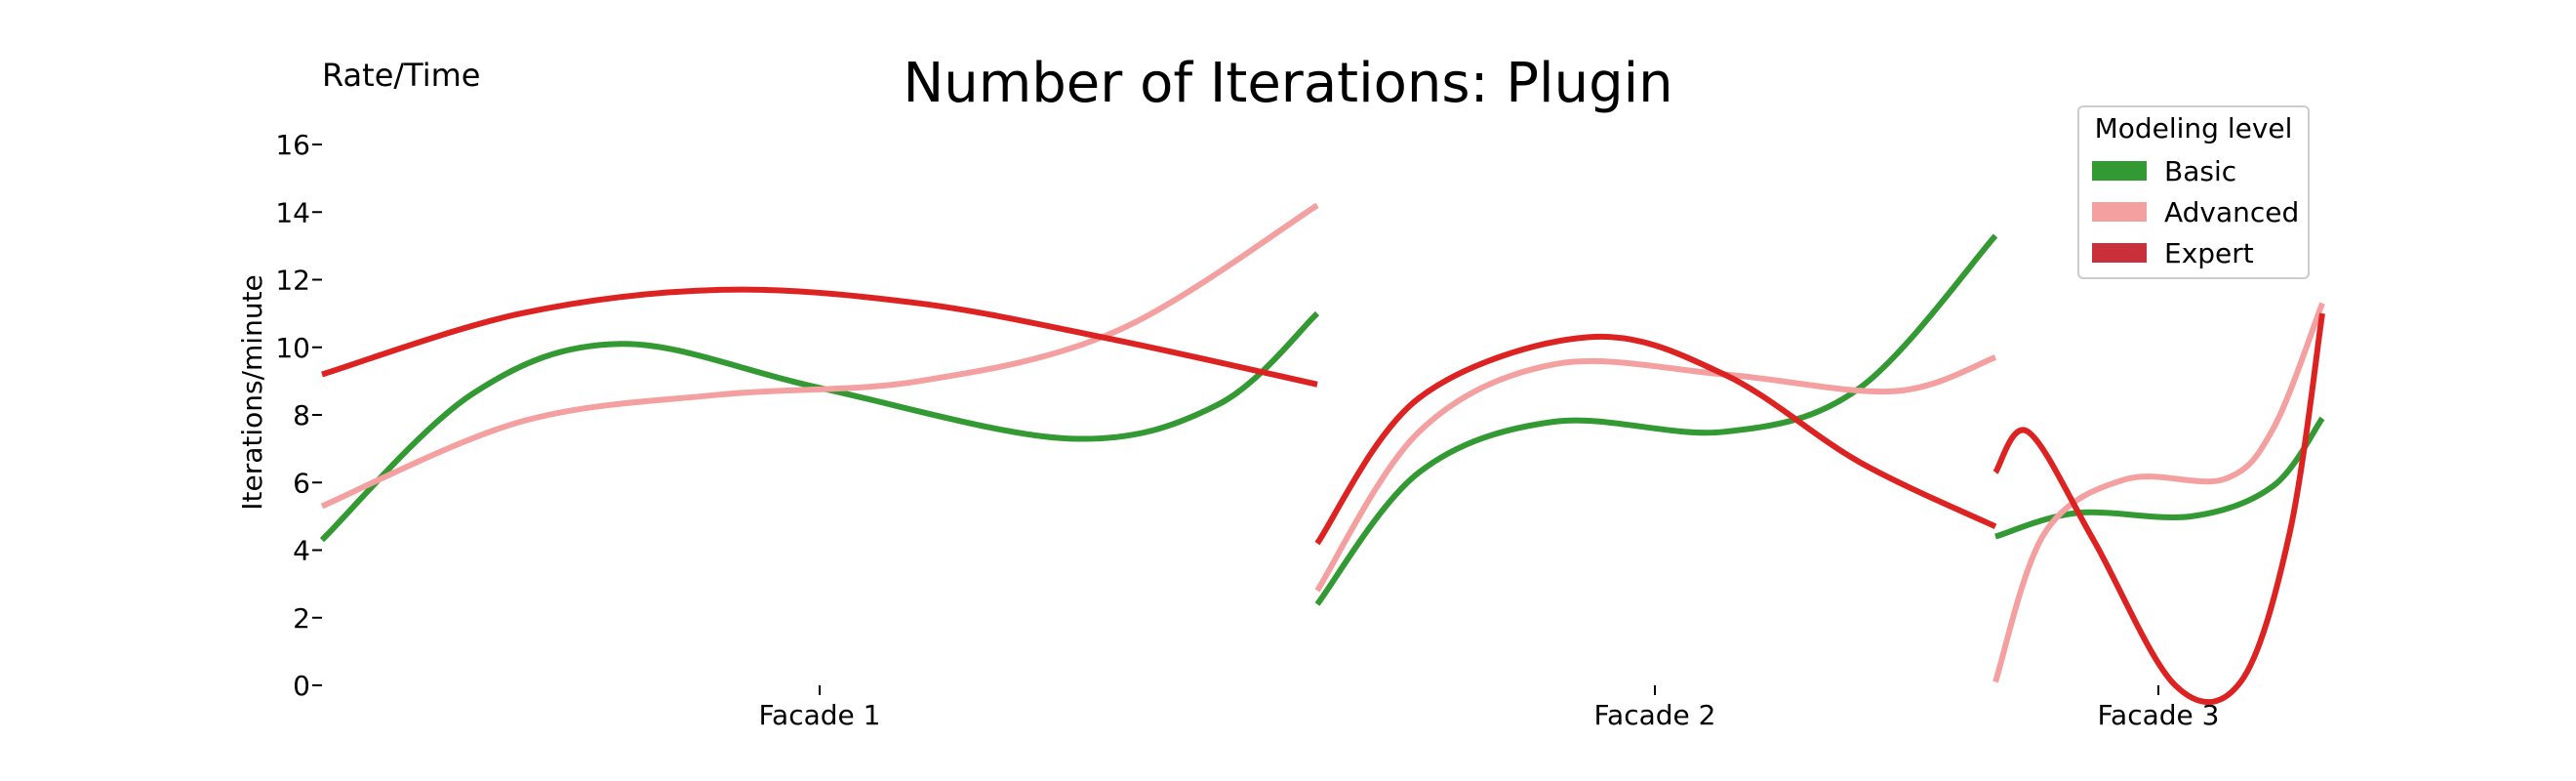 Image resolution: width=2576 pixels, height=781 pixels. What do you see at coordinates (820, 715) in the screenshot?
I see `x-tick-label: Facade 1` at bounding box center [820, 715].